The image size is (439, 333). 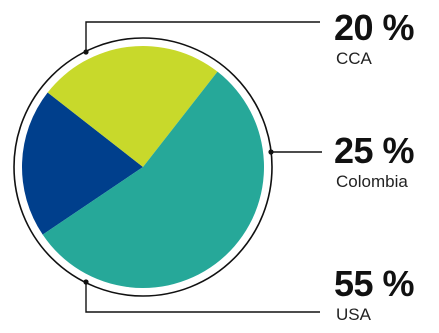 I want to click on slice-category-label-colombia: Colombia, so click(x=372, y=181).